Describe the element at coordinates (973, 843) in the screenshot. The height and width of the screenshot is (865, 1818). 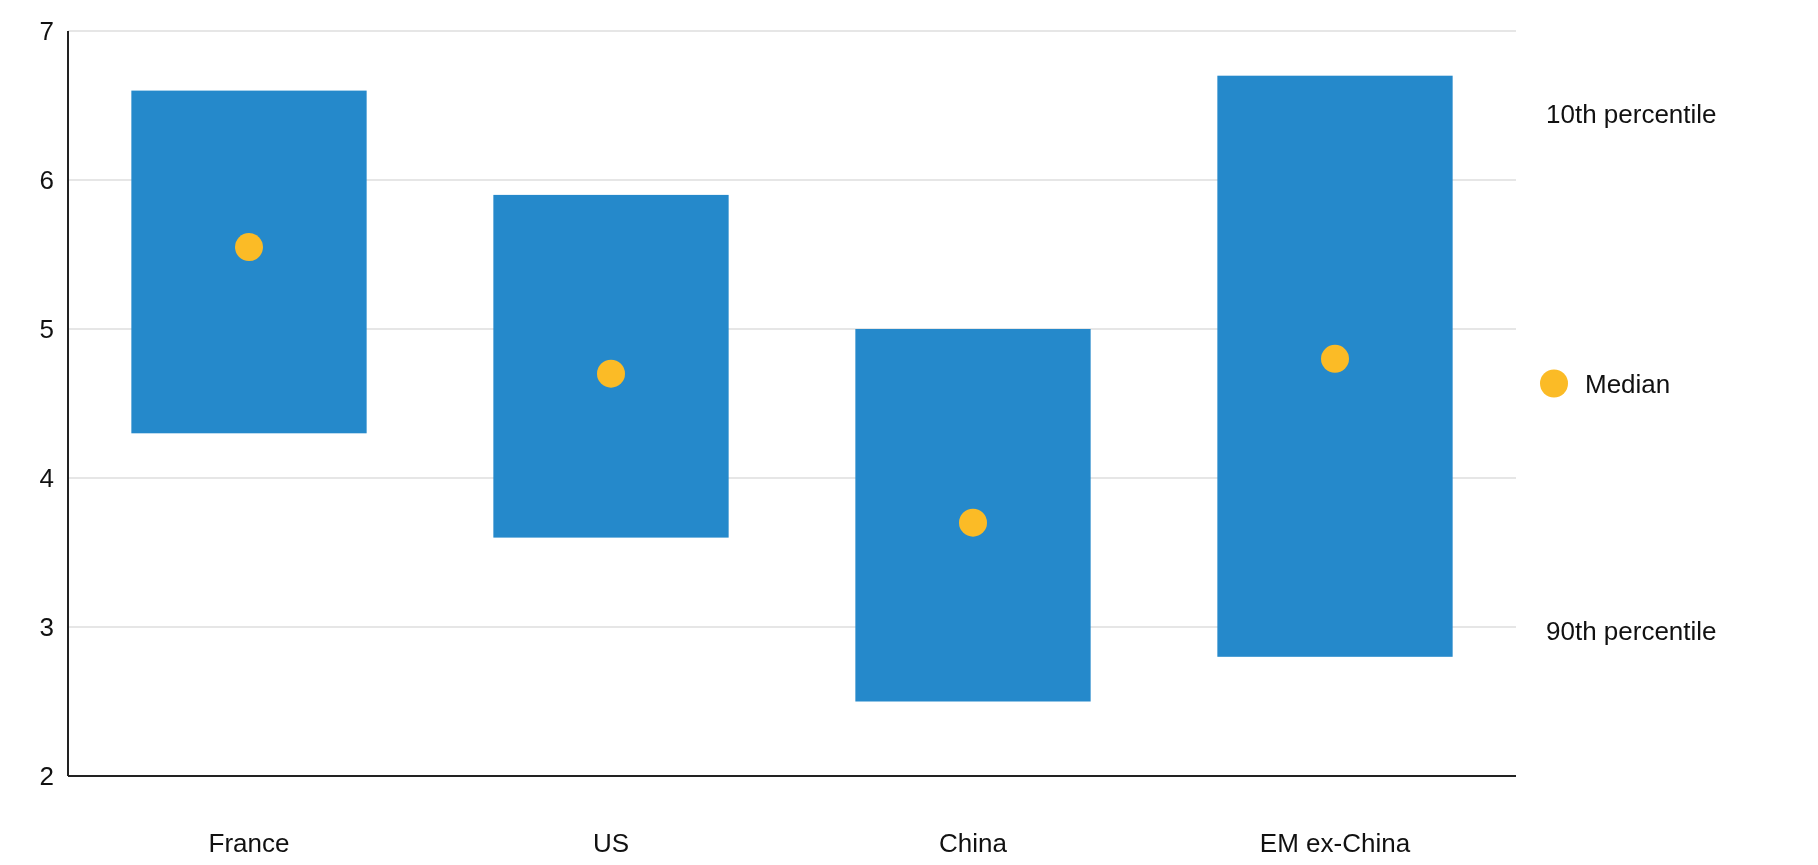
I see `x-tick-label: China` at that location.